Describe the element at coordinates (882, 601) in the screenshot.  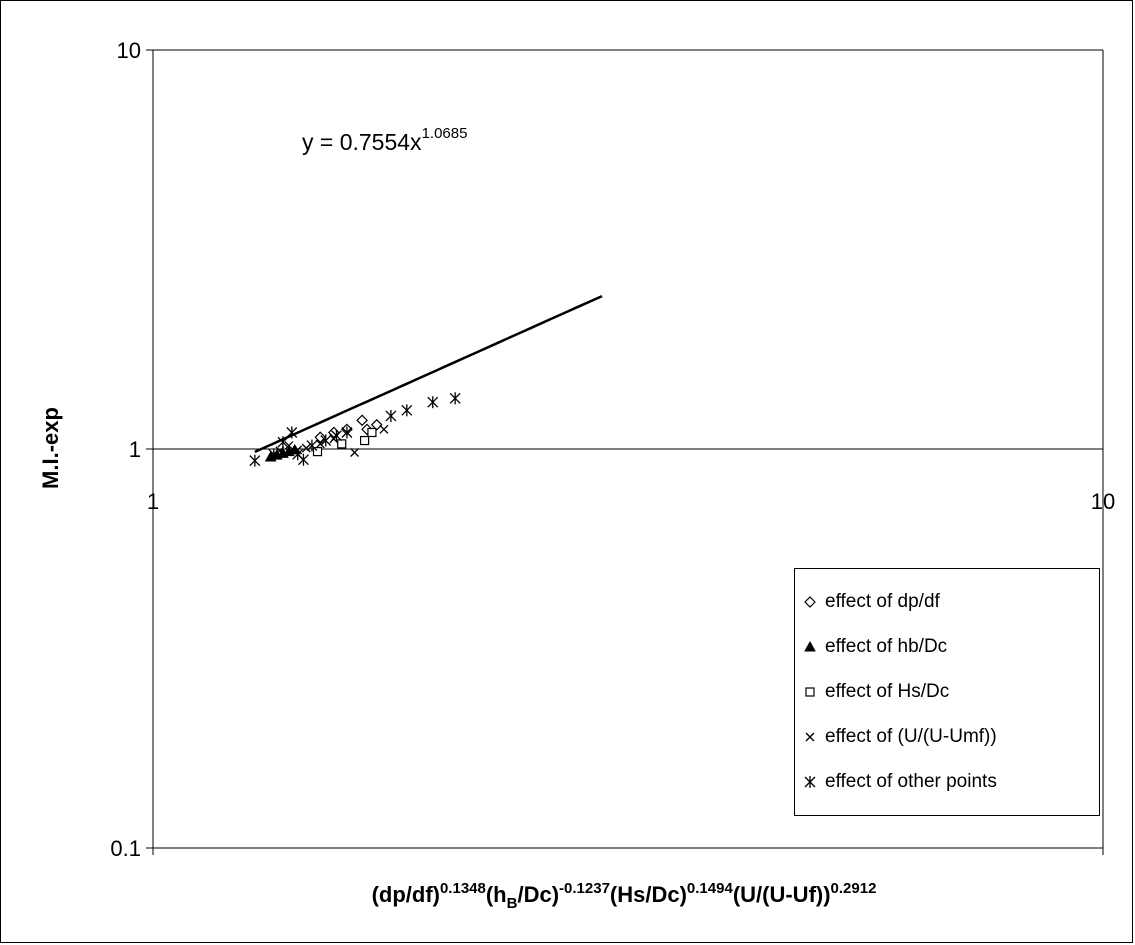
I see `legend-label: effect of dp/df` at that location.